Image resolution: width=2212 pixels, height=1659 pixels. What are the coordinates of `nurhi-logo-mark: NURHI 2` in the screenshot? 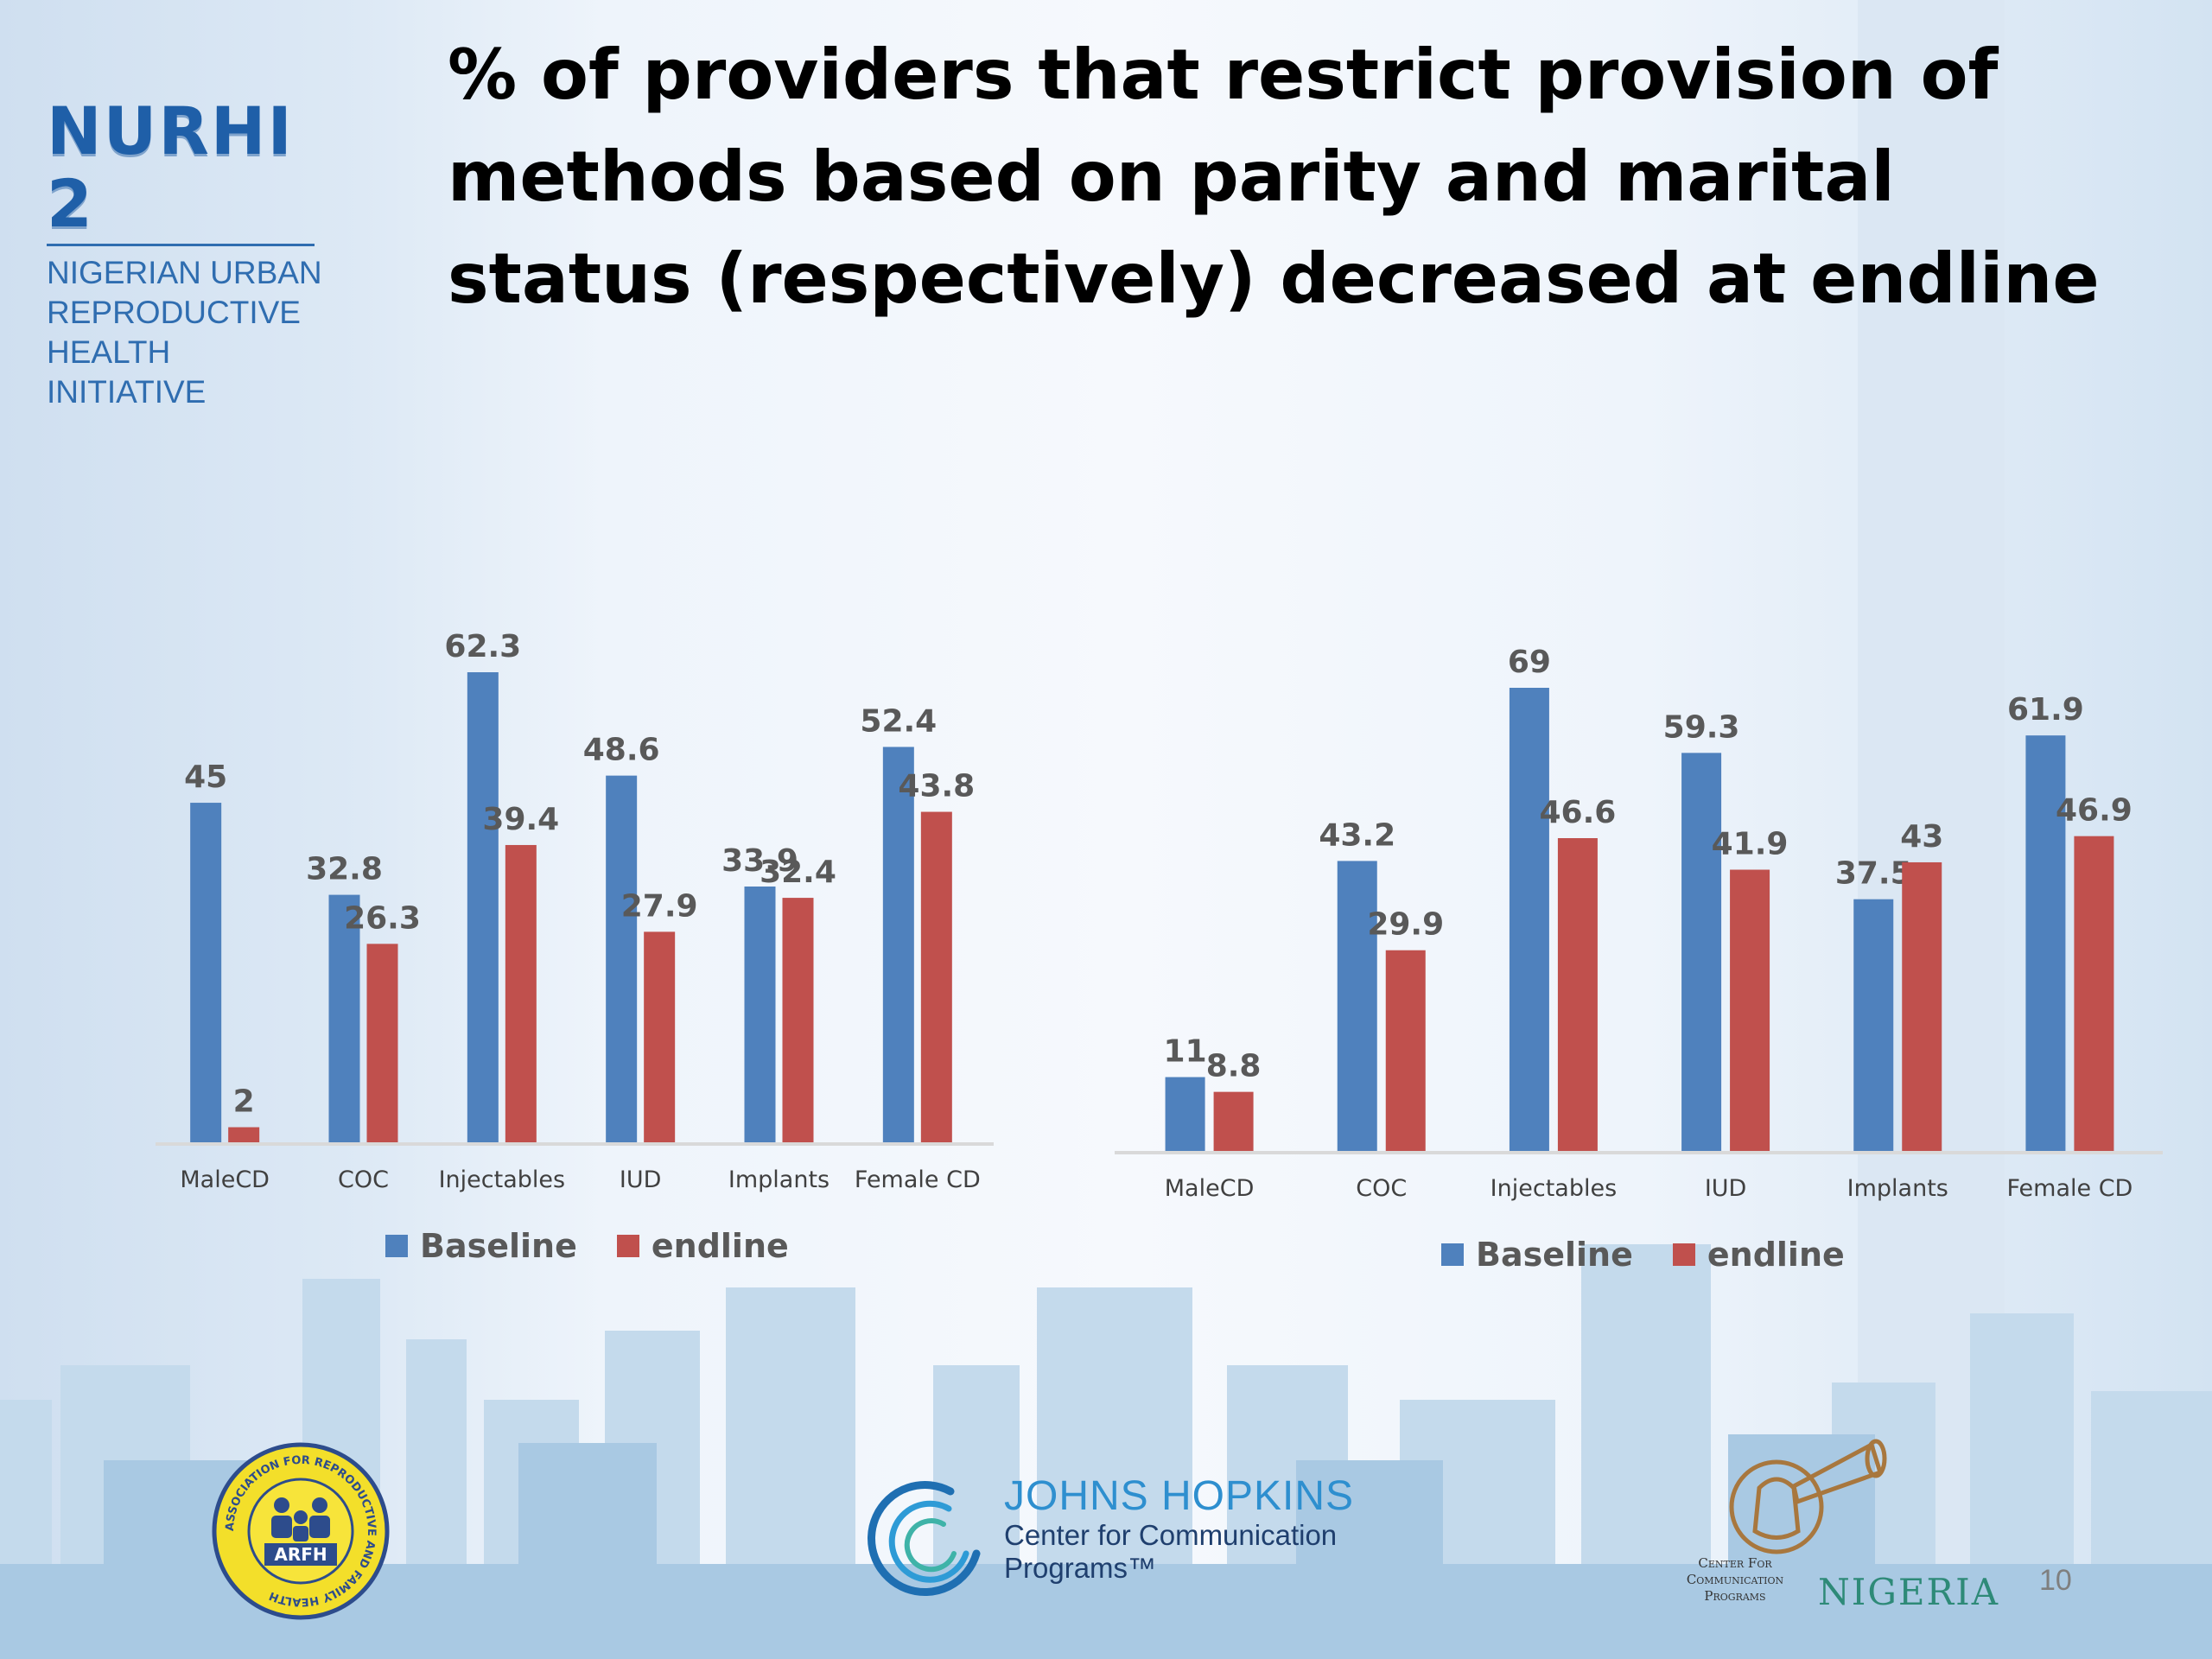 It's located at (170, 167).